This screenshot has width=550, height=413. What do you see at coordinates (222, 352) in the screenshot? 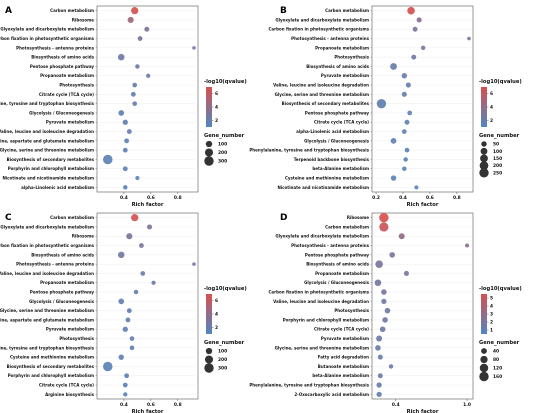
I see `size-legend-label: 100` at bounding box center [222, 352].